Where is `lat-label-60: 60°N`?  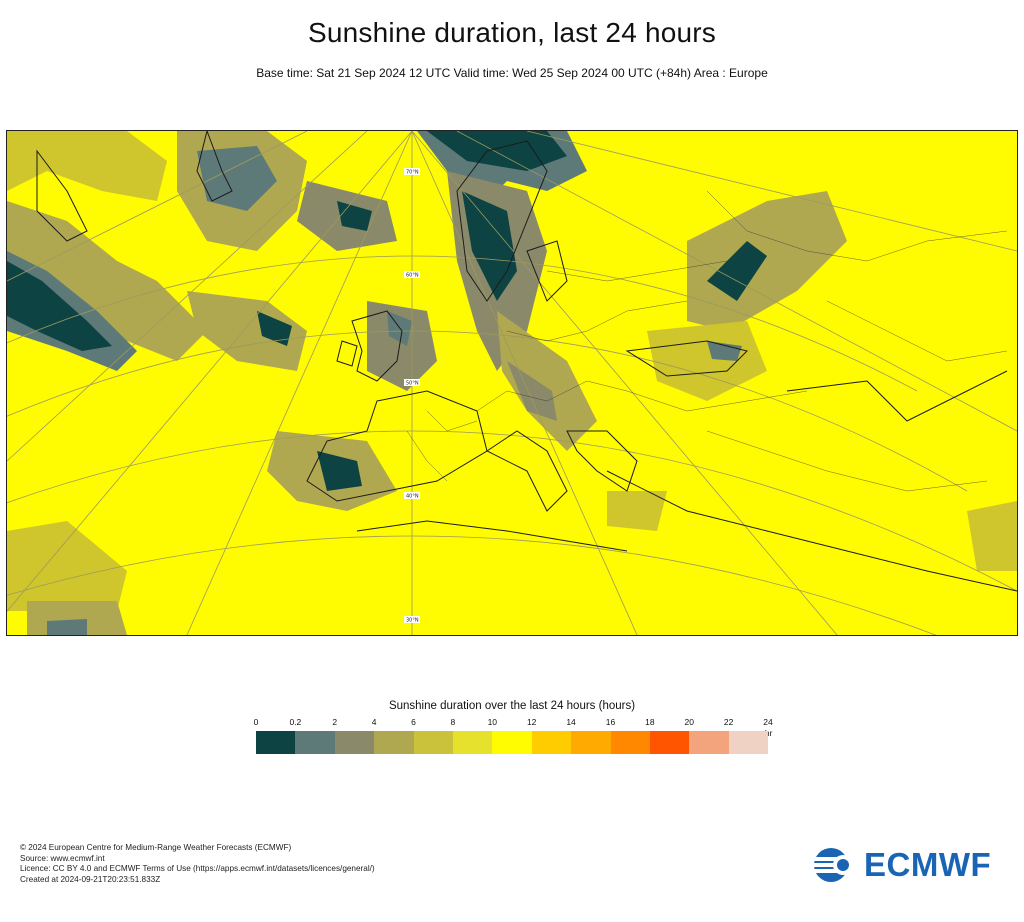 lat-label-60: 60°N is located at coordinates (412, 276).